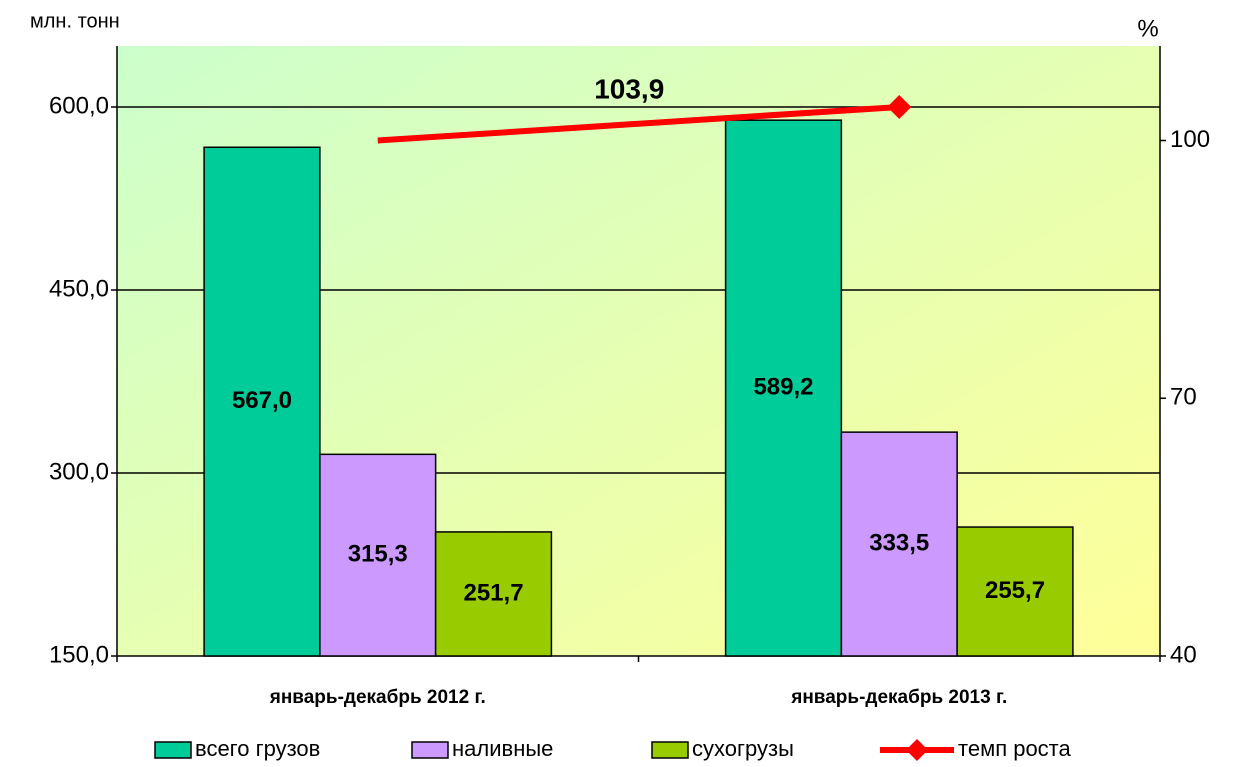 Image resolution: width=1240 pixels, height=767 pixels. Describe the element at coordinates (898, 697) in the screenshot. I see `x-tick-label: январь-декабрь 2013 г.` at that location.